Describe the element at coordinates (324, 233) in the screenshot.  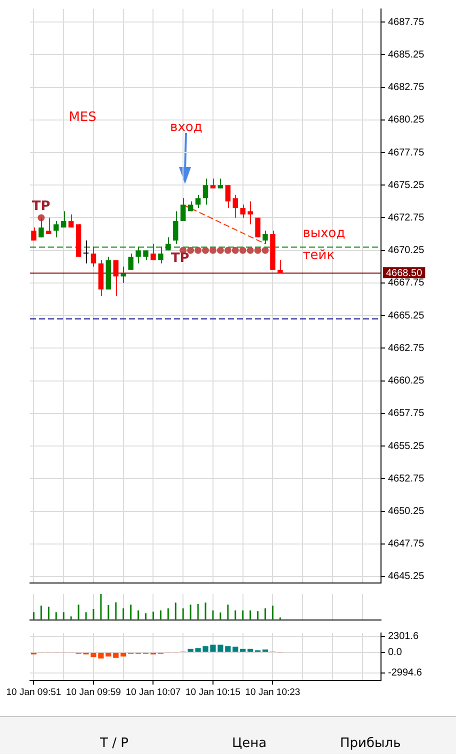
I see `annotation: выход` at that location.